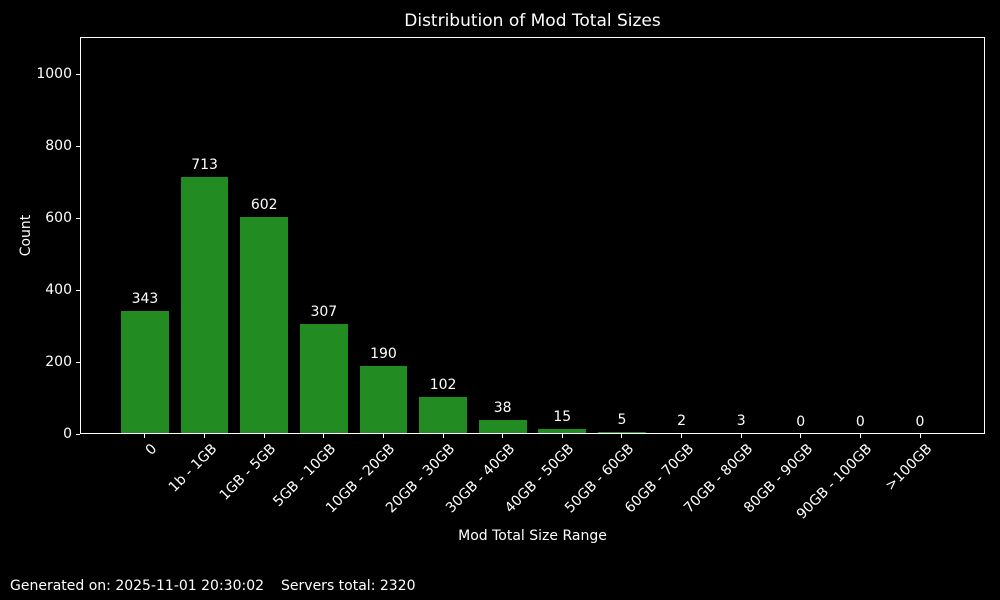 The height and width of the screenshot is (600, 1000). What do you see at coordinates (204, 165) in the screenshot?
I see `bar-value-label: 713` at bounding box center [204, 165].